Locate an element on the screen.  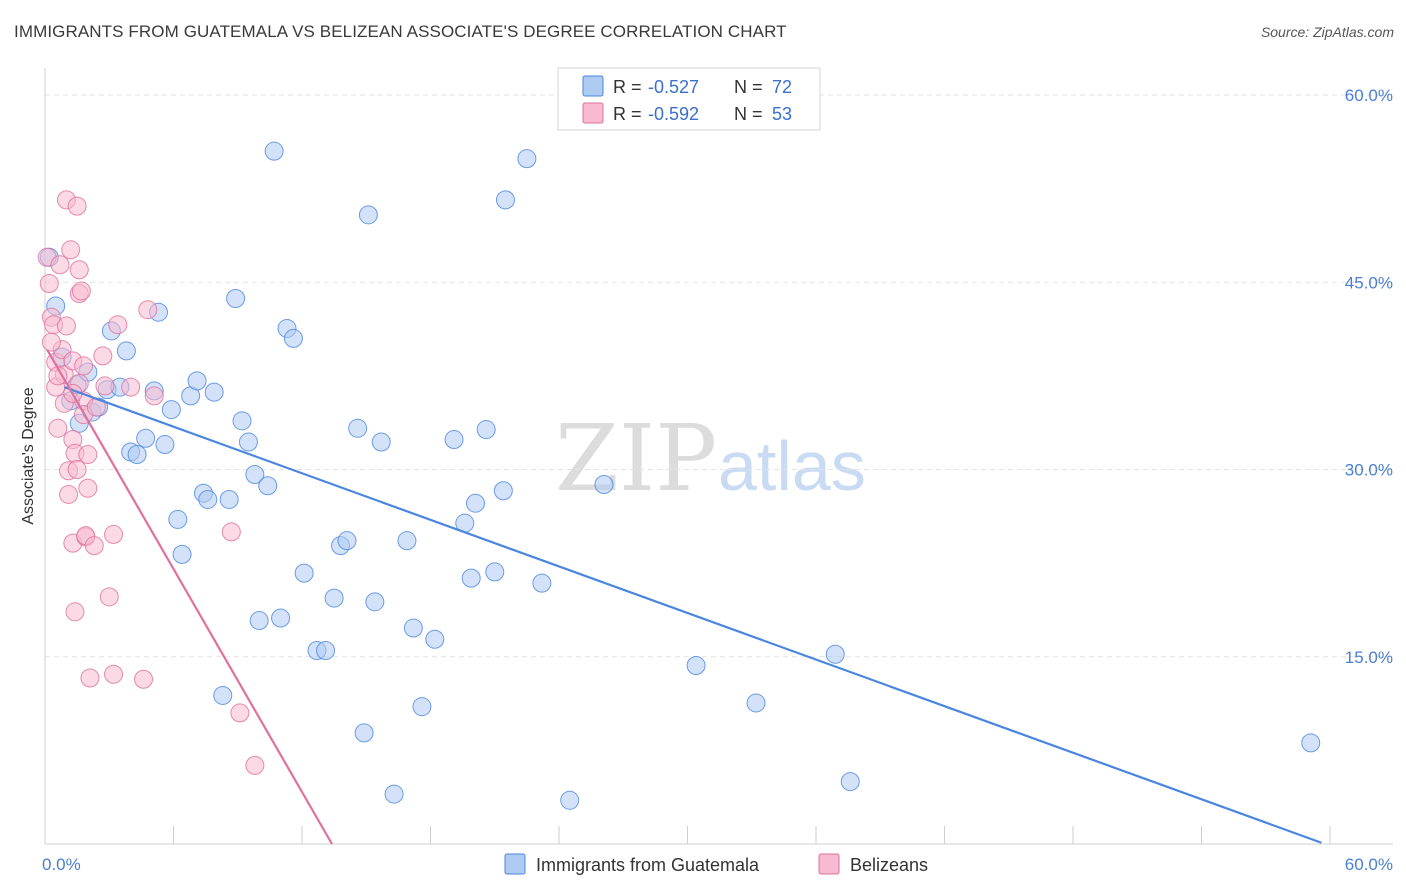
series-belizeans-points is located at coordinates (151, 482).